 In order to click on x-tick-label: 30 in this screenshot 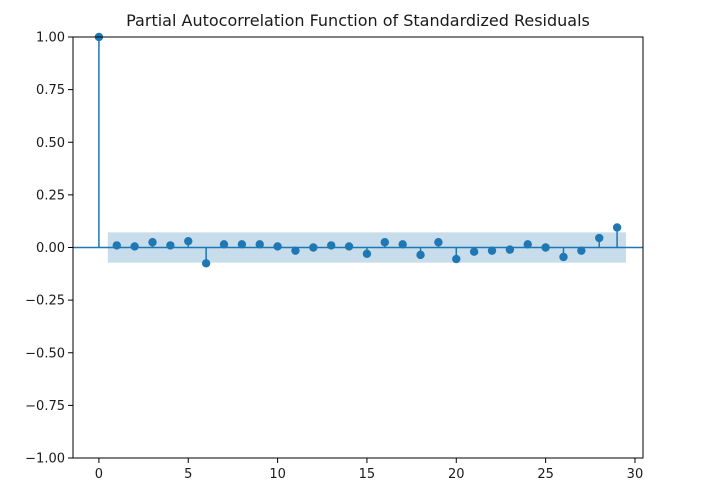, I will do `click(635, 474)`.